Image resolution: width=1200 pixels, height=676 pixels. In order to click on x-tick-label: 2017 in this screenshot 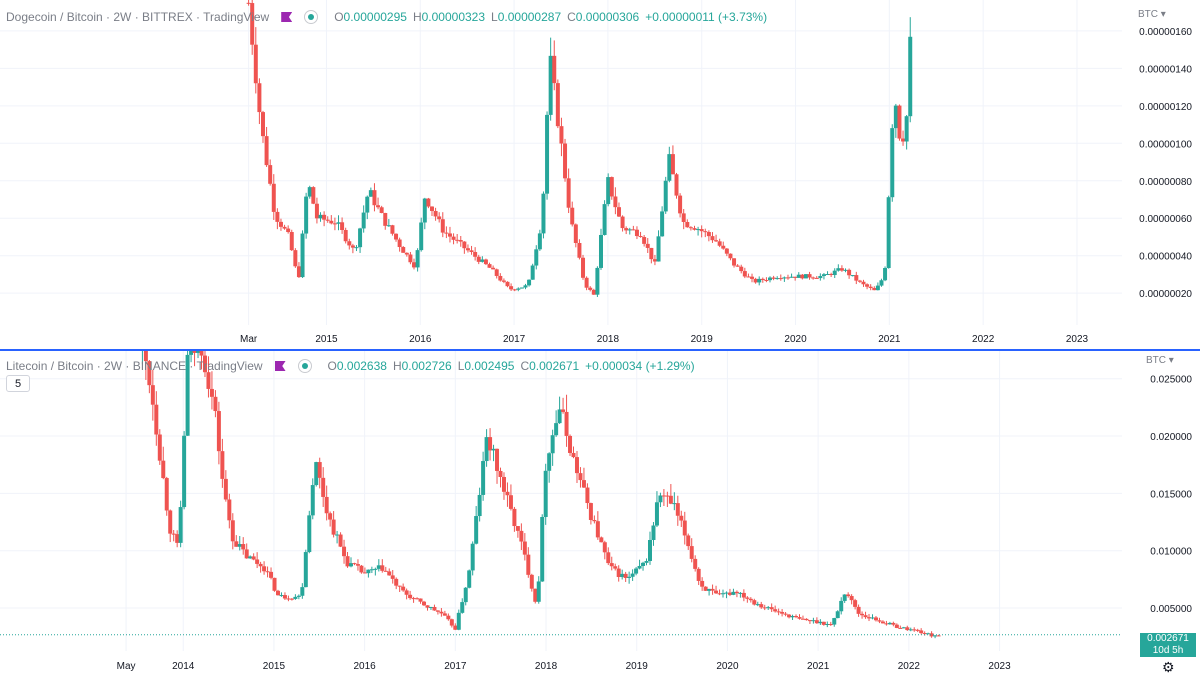, I will do `click(455, 666)`.